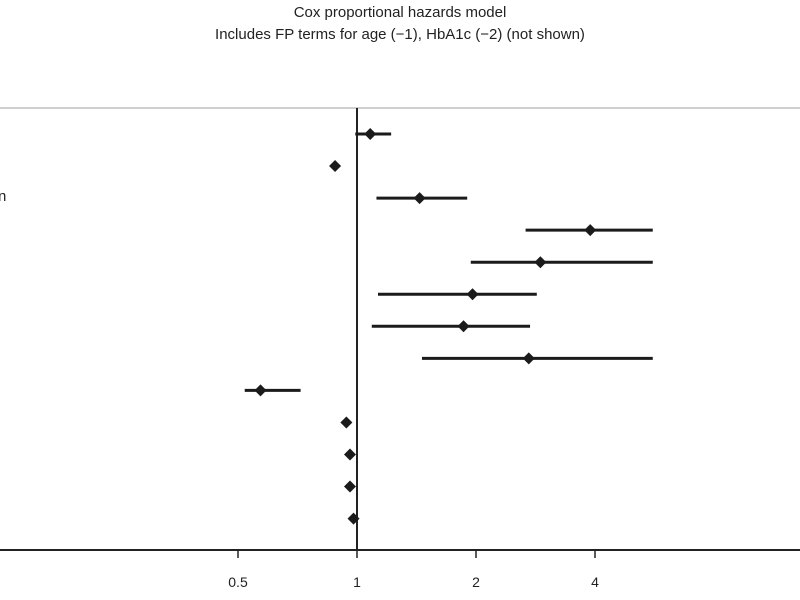 The height and width of the screenshot is (600, 800). Describe the element at coordinates (357, 582) in the screenshot. I see `x-tick-label: 1` at that location.